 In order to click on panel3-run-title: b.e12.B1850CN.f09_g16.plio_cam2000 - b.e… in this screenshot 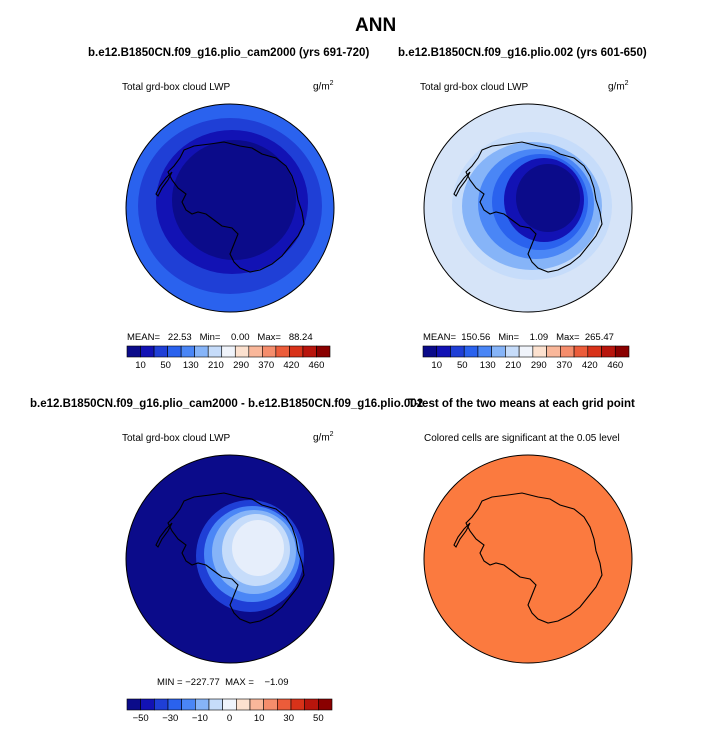, I will do `click(227, 404)`.